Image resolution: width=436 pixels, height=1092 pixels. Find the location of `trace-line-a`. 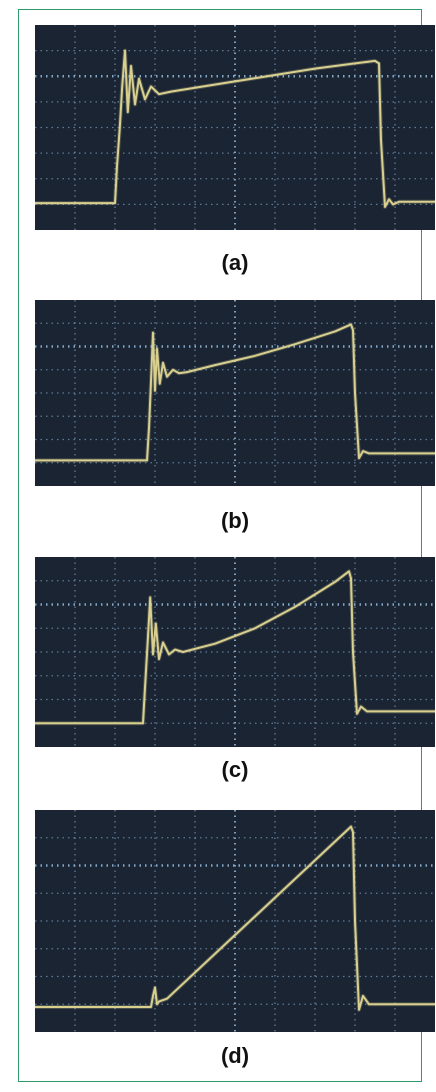

trace-line-a is located at coordinates (235, 128).